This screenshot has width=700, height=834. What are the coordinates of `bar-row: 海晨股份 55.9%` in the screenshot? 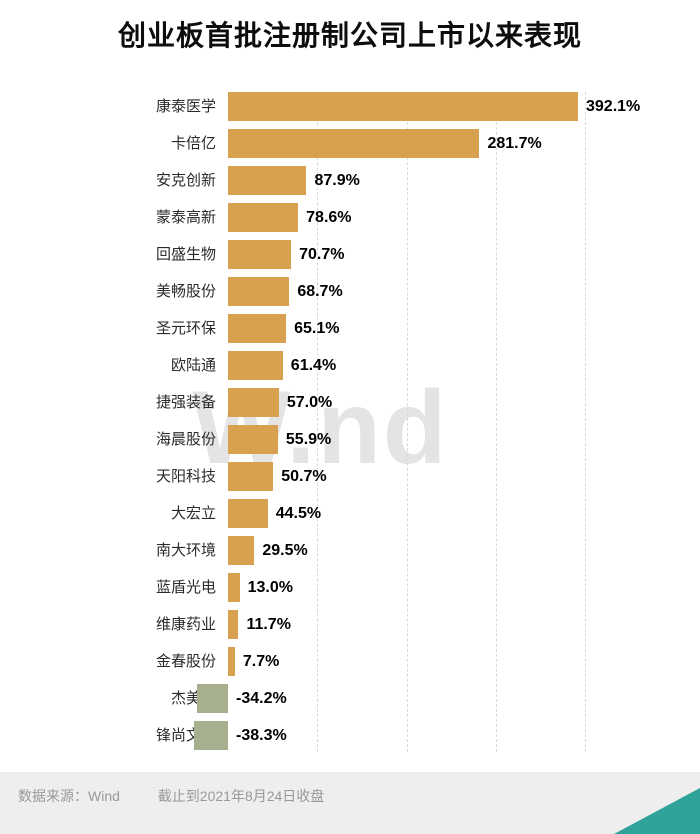 It's located at (350, 439).